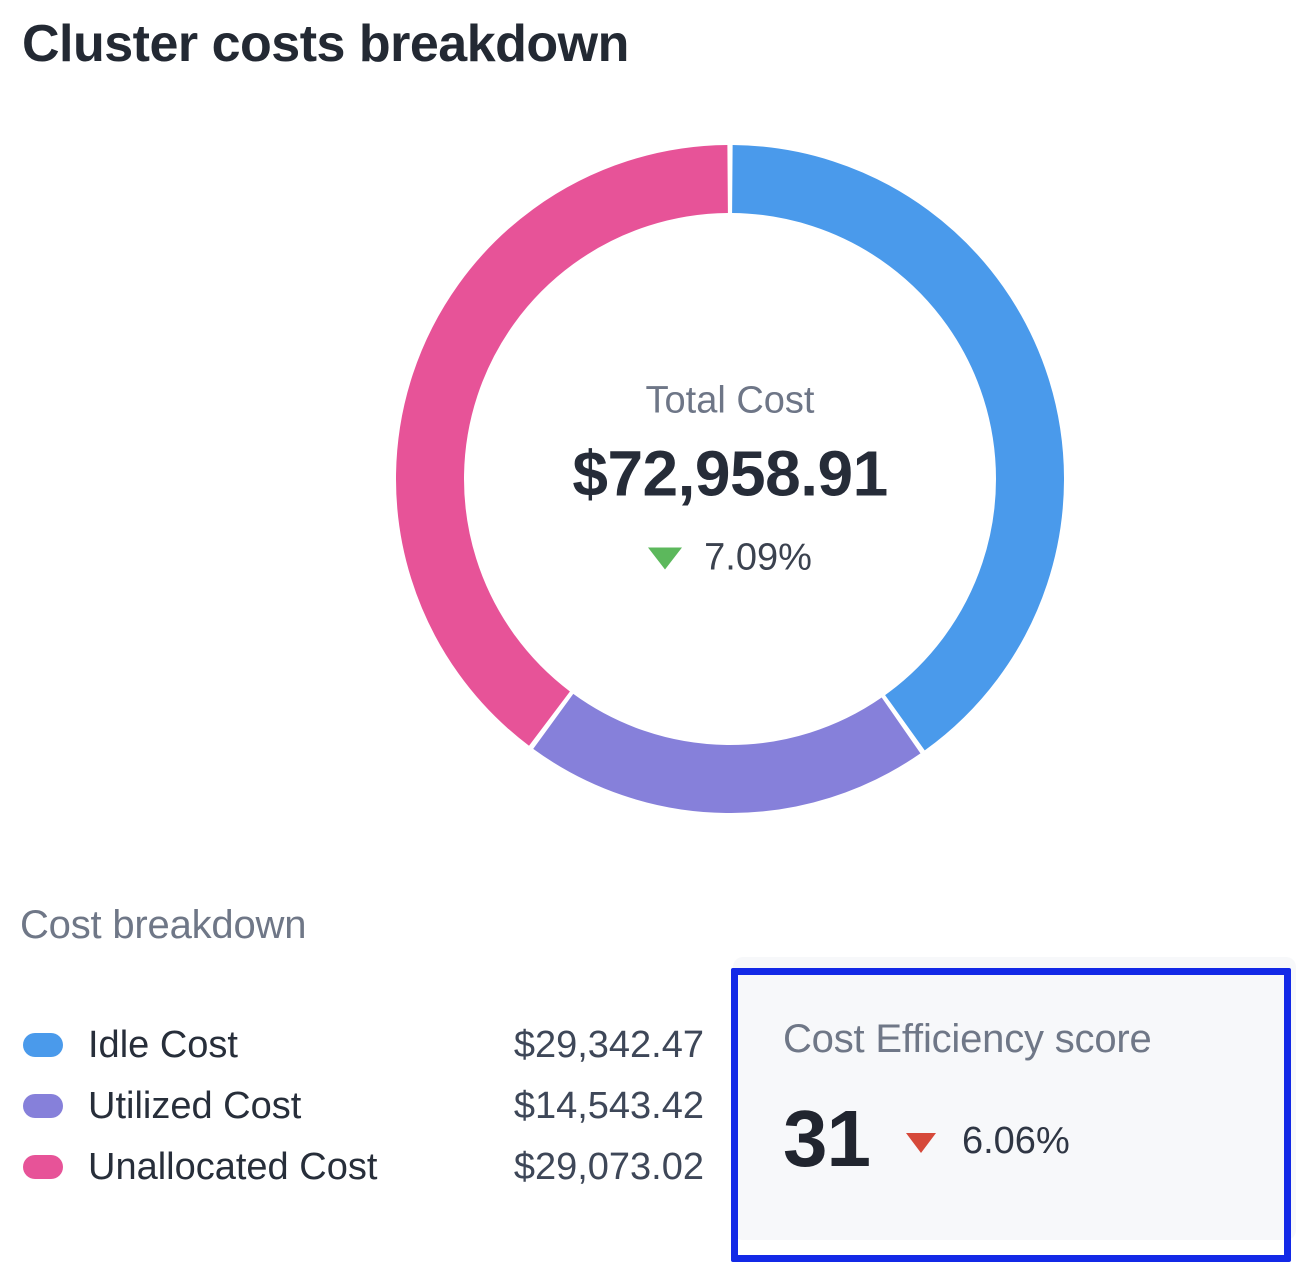 The image size is (1304, 1280). I want to click on legend-item-unallocated-cost: Unallocated Cost $29,073.02, so click(363, 1167).